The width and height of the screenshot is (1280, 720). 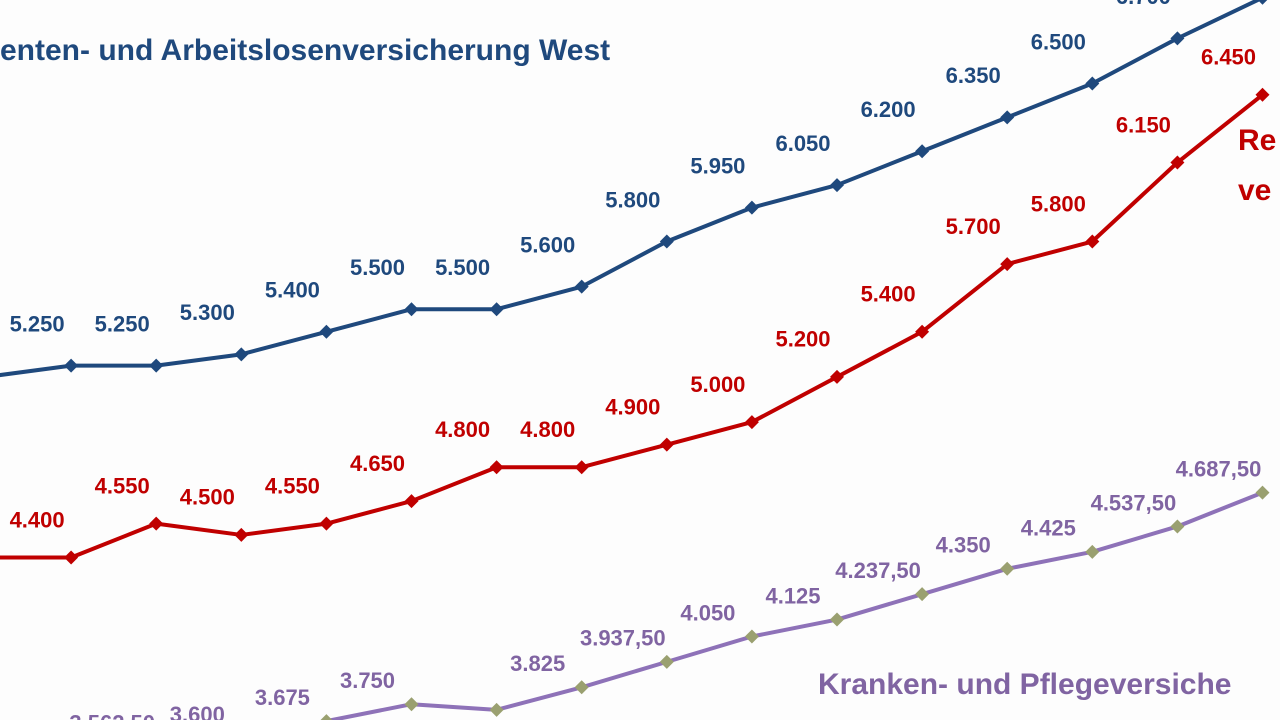 I want to click on value-label: 5.700, so click(x=973, y=226).